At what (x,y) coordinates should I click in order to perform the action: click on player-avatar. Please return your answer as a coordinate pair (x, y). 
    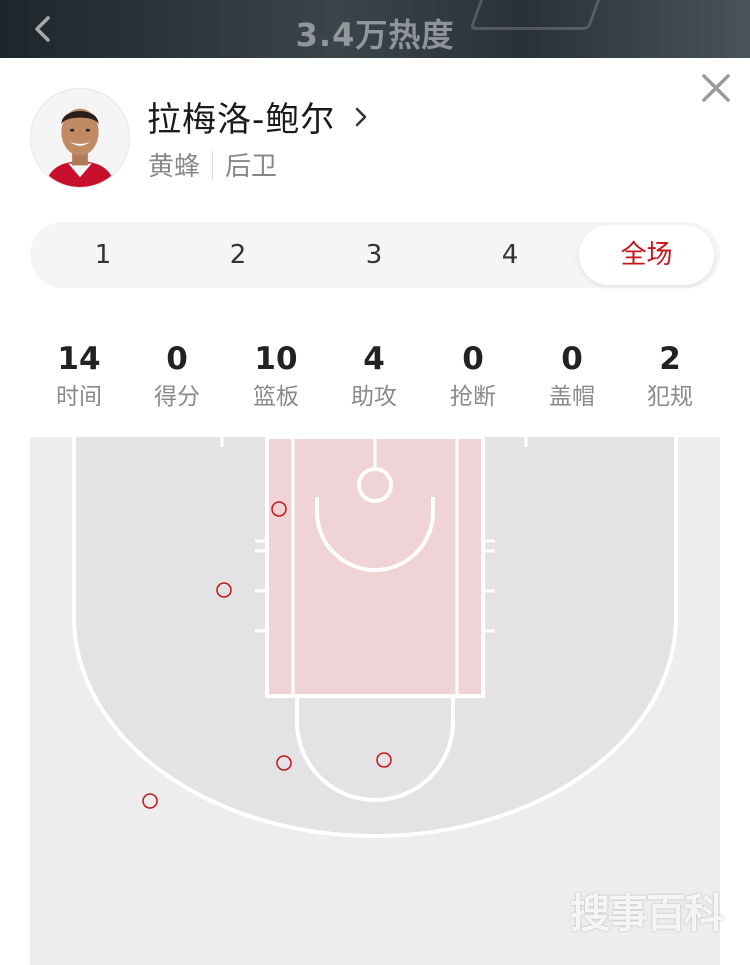
    Looking at the image, I should click on (80, 138).